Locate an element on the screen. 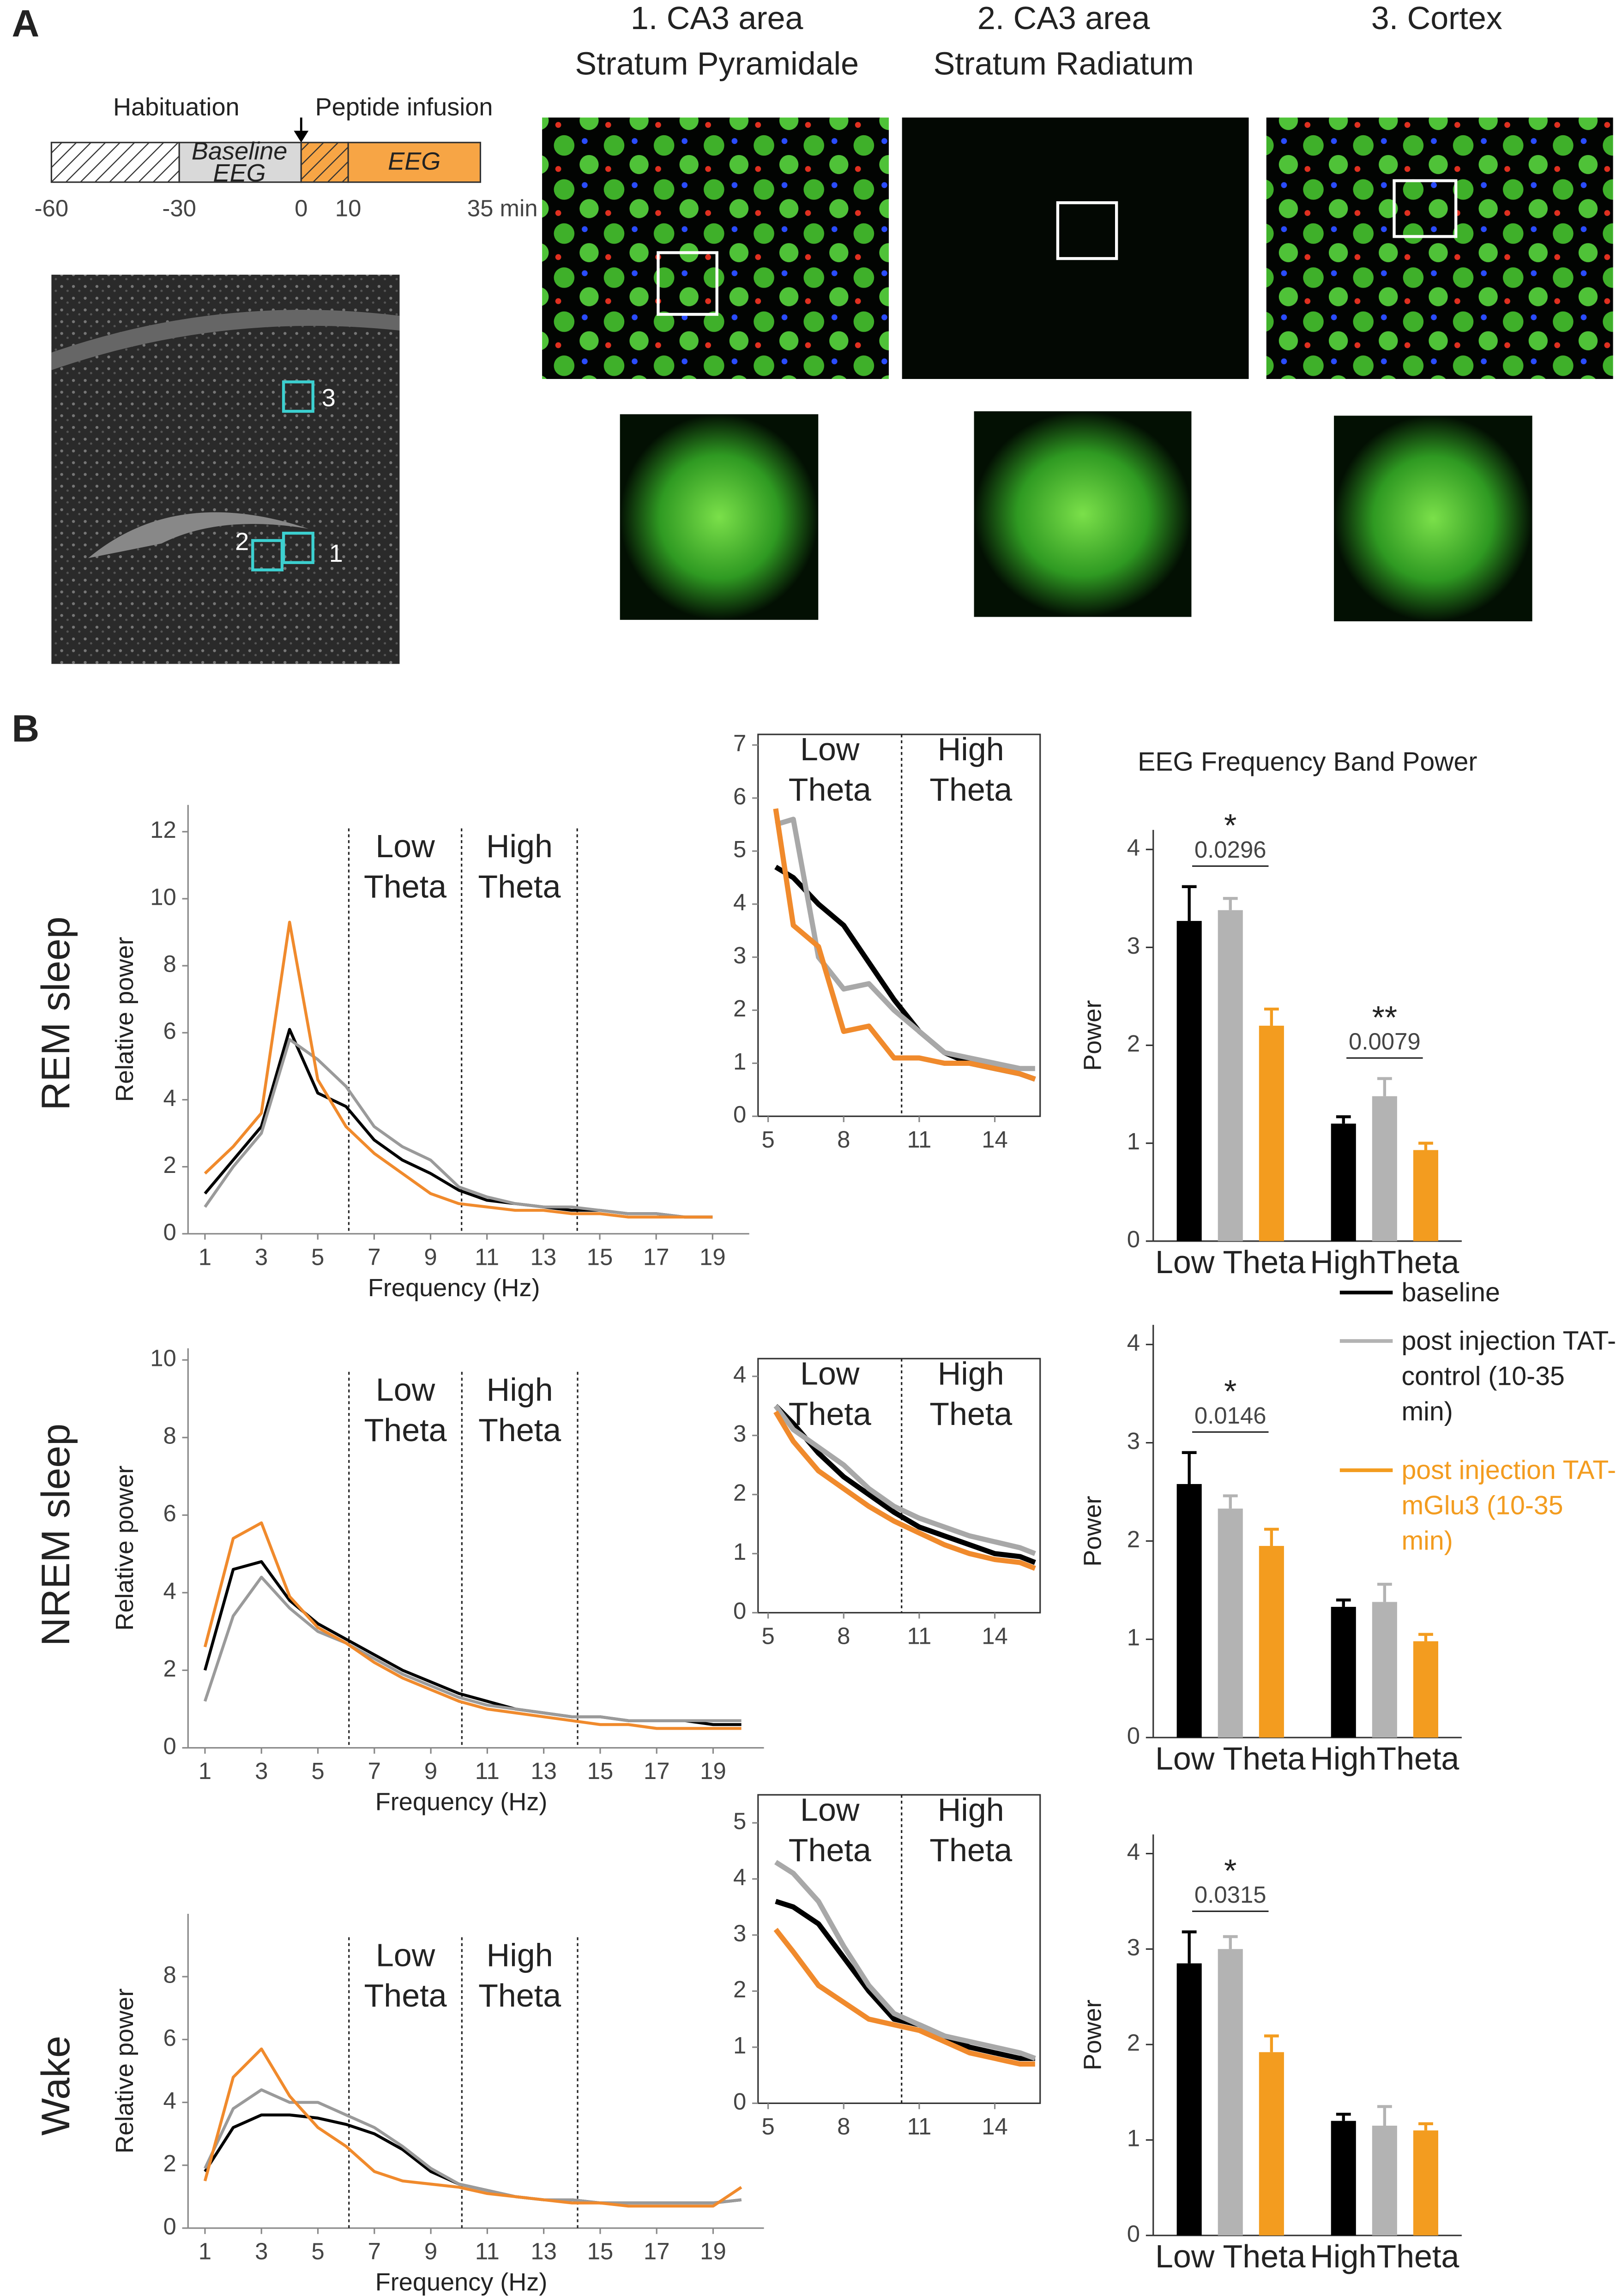  timeline-tick: 10 is located at coordinates (348, 208).